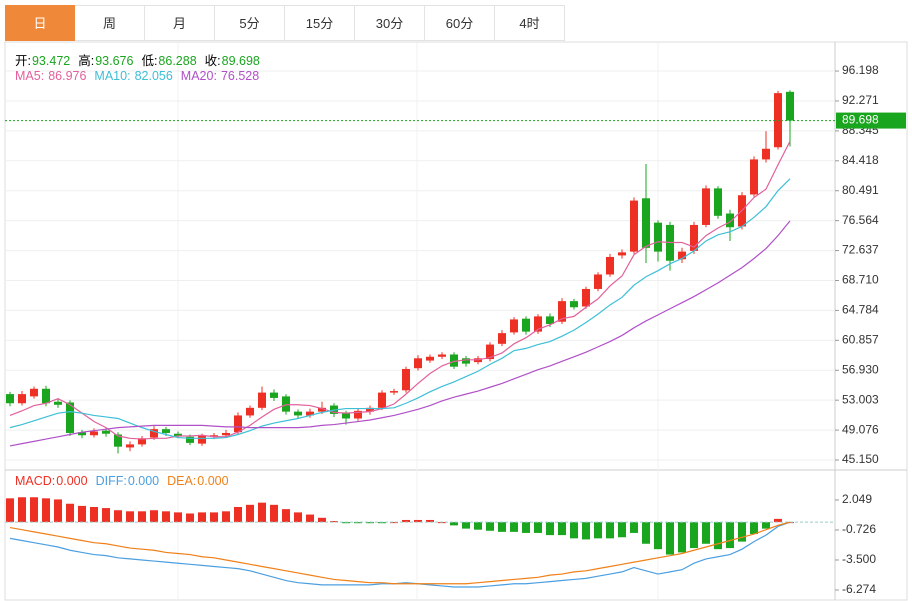 This screenshot has height=601, width=912. I want to click on legend-item: MA20: 76.528, so click(220, 76).